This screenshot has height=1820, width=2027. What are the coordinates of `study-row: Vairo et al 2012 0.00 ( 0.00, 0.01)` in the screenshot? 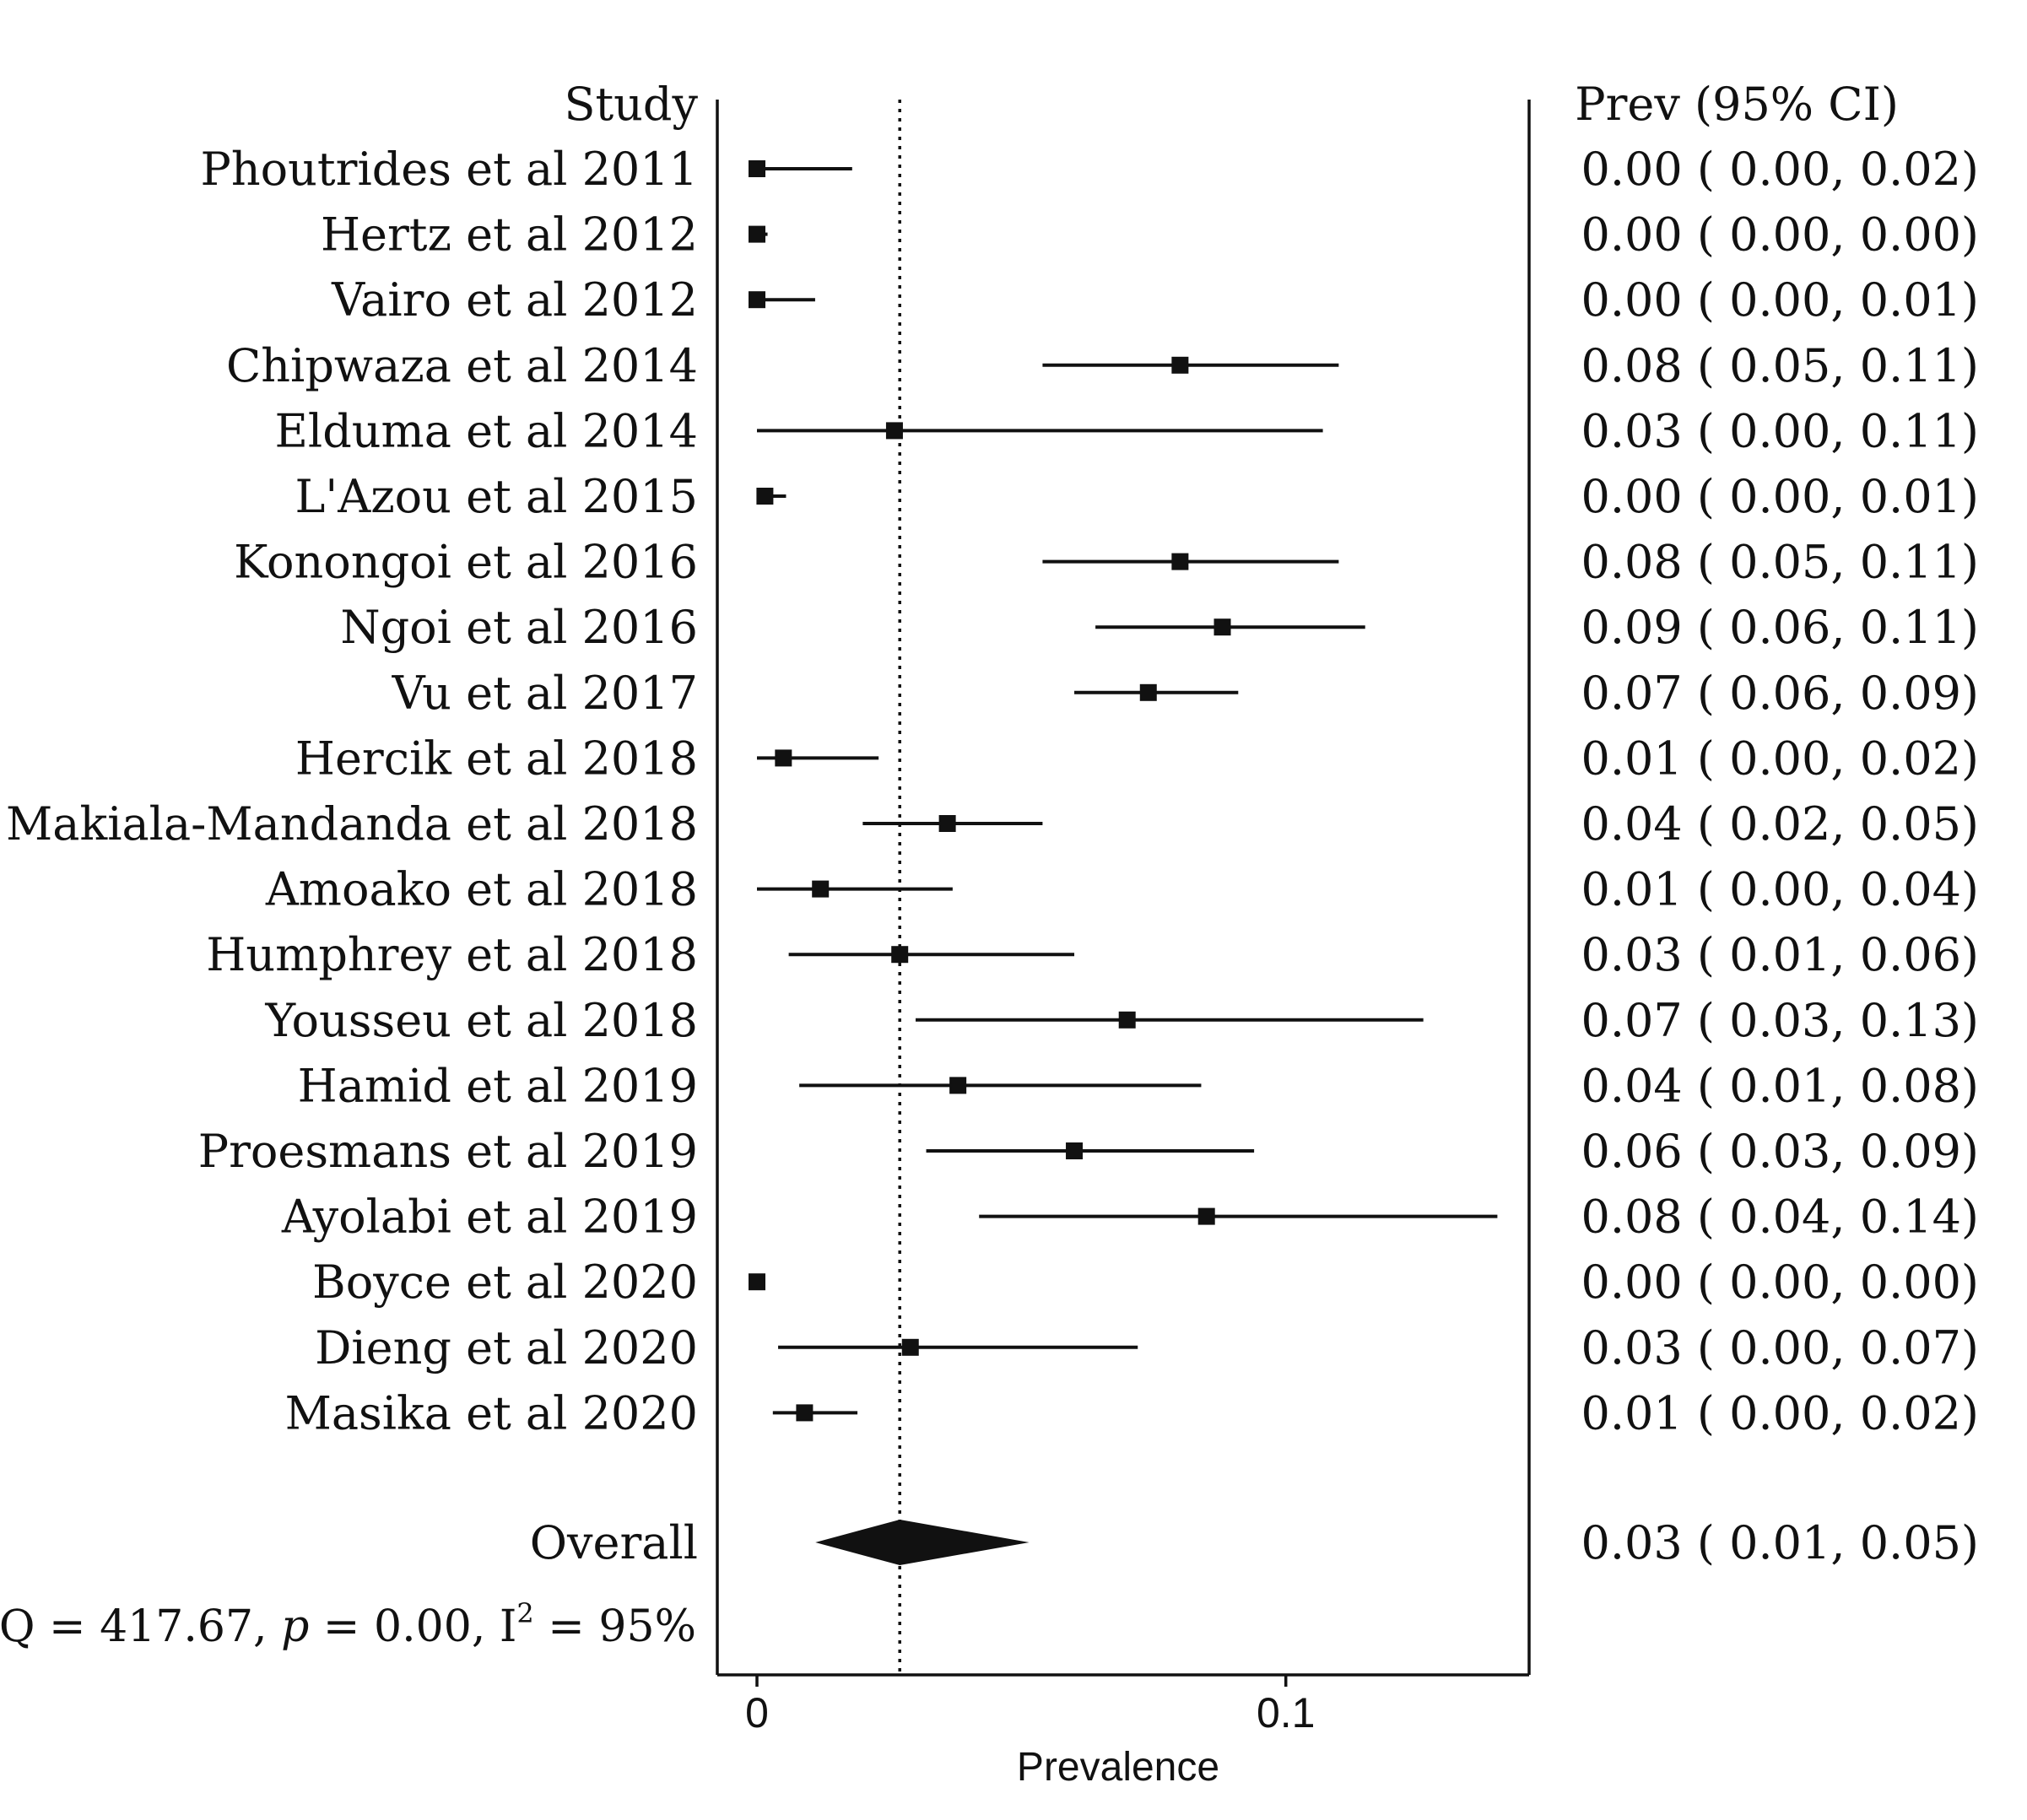 It's located at (1155, 300).